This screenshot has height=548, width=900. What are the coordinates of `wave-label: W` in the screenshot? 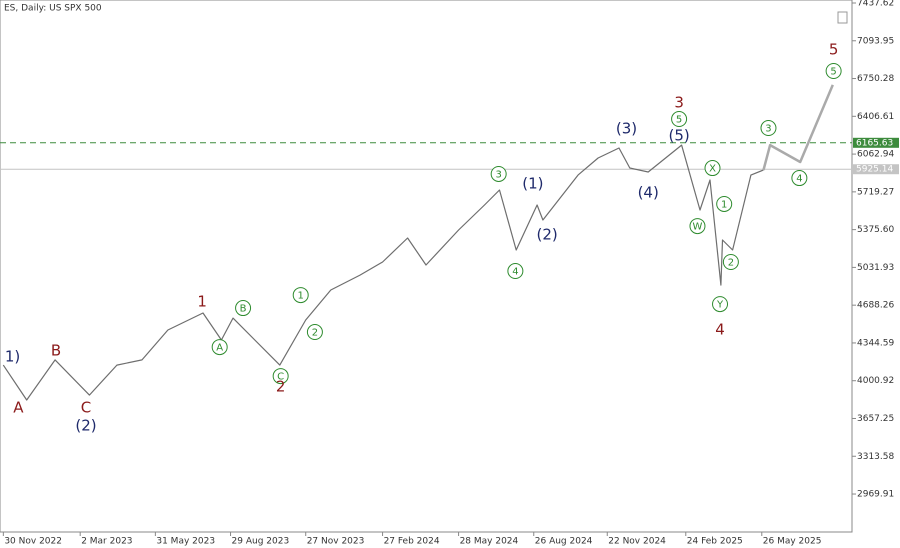 It's located at (698, 227).